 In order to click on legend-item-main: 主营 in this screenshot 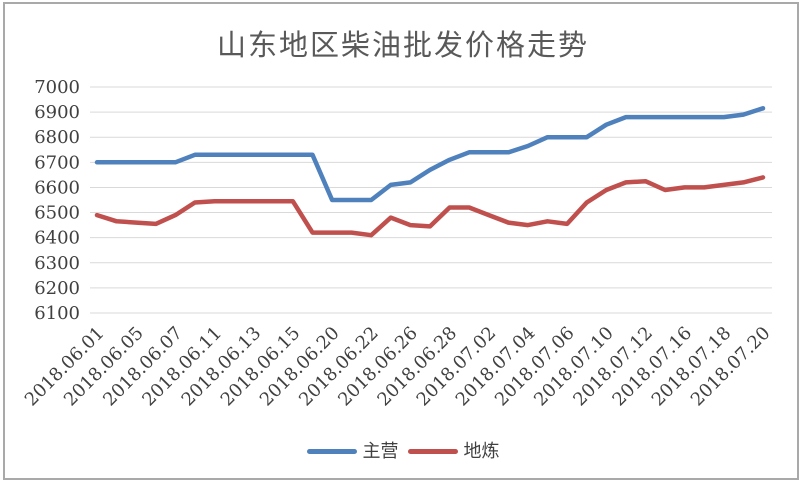, I will do `click(352, 452)`.